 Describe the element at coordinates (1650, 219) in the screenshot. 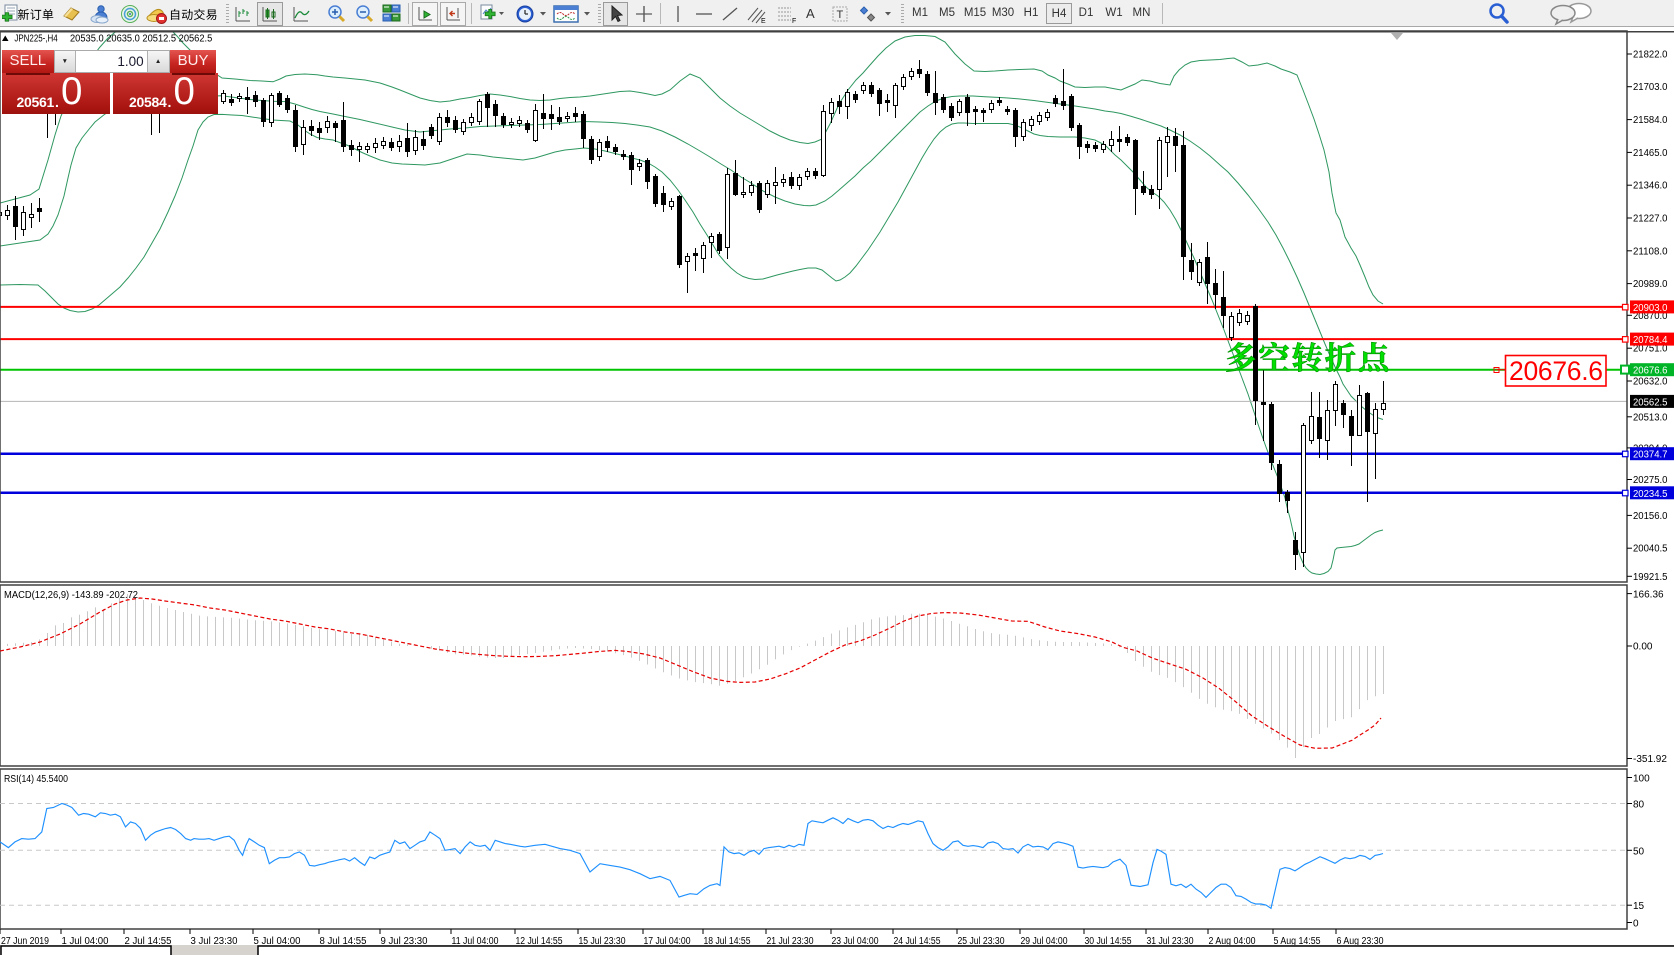

I see `svg-text: 21227.0` at that location.